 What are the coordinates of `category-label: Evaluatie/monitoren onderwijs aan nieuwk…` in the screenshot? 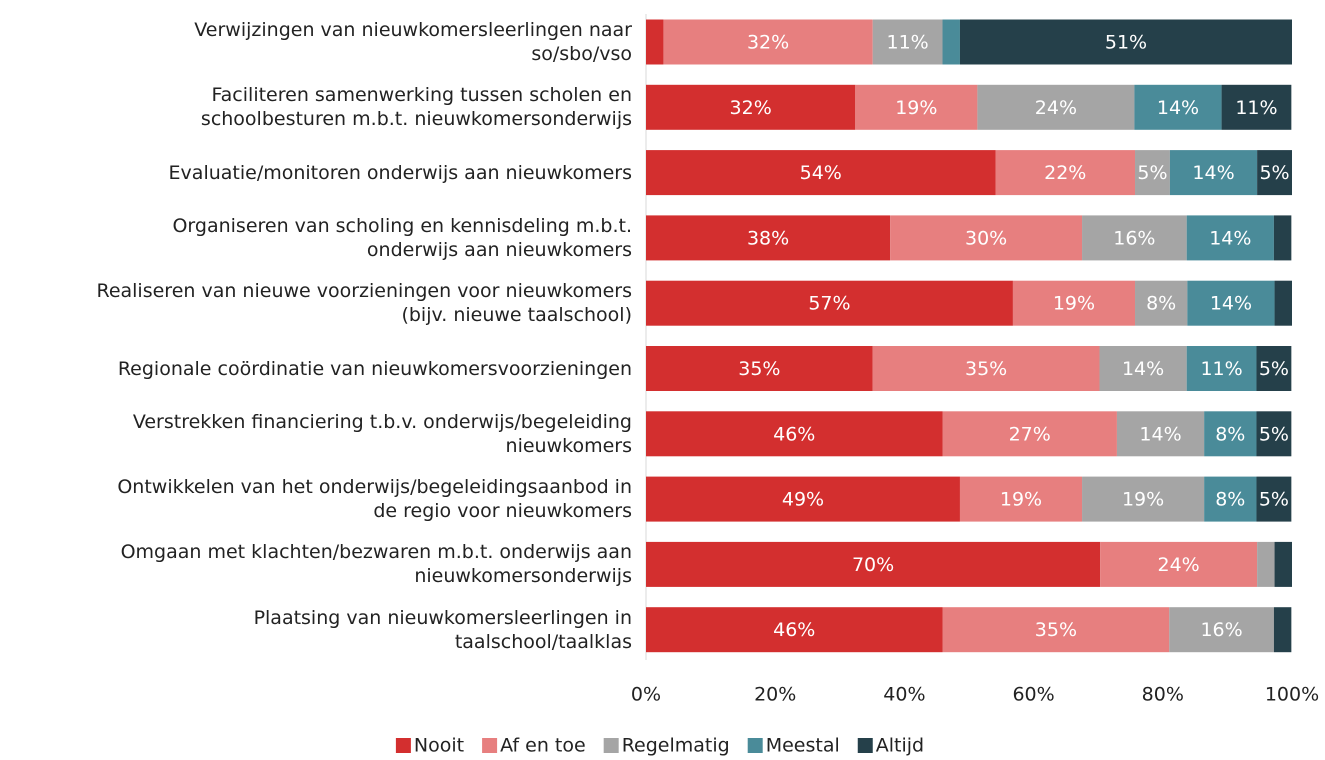 It's located at (400, 172).